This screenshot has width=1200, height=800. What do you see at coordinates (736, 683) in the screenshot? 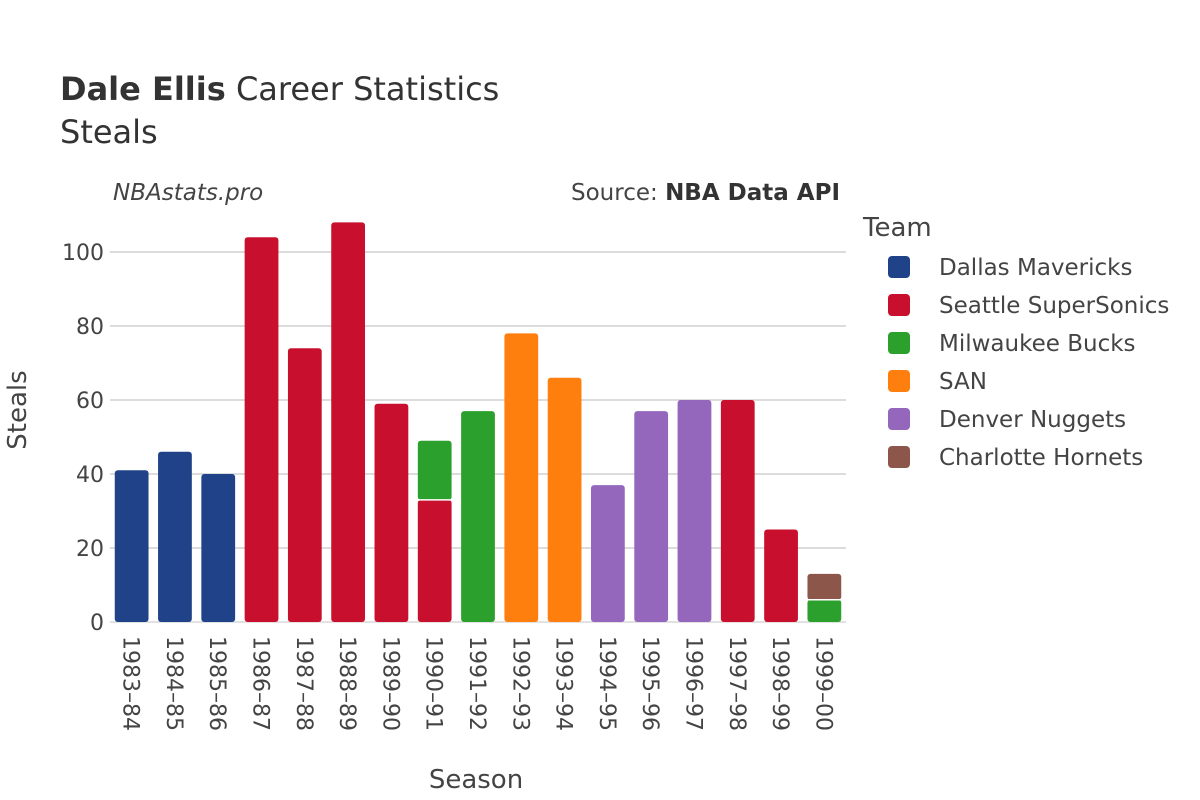
I see `x-tick-label: 1997–98` at bounding box center [736, 683].